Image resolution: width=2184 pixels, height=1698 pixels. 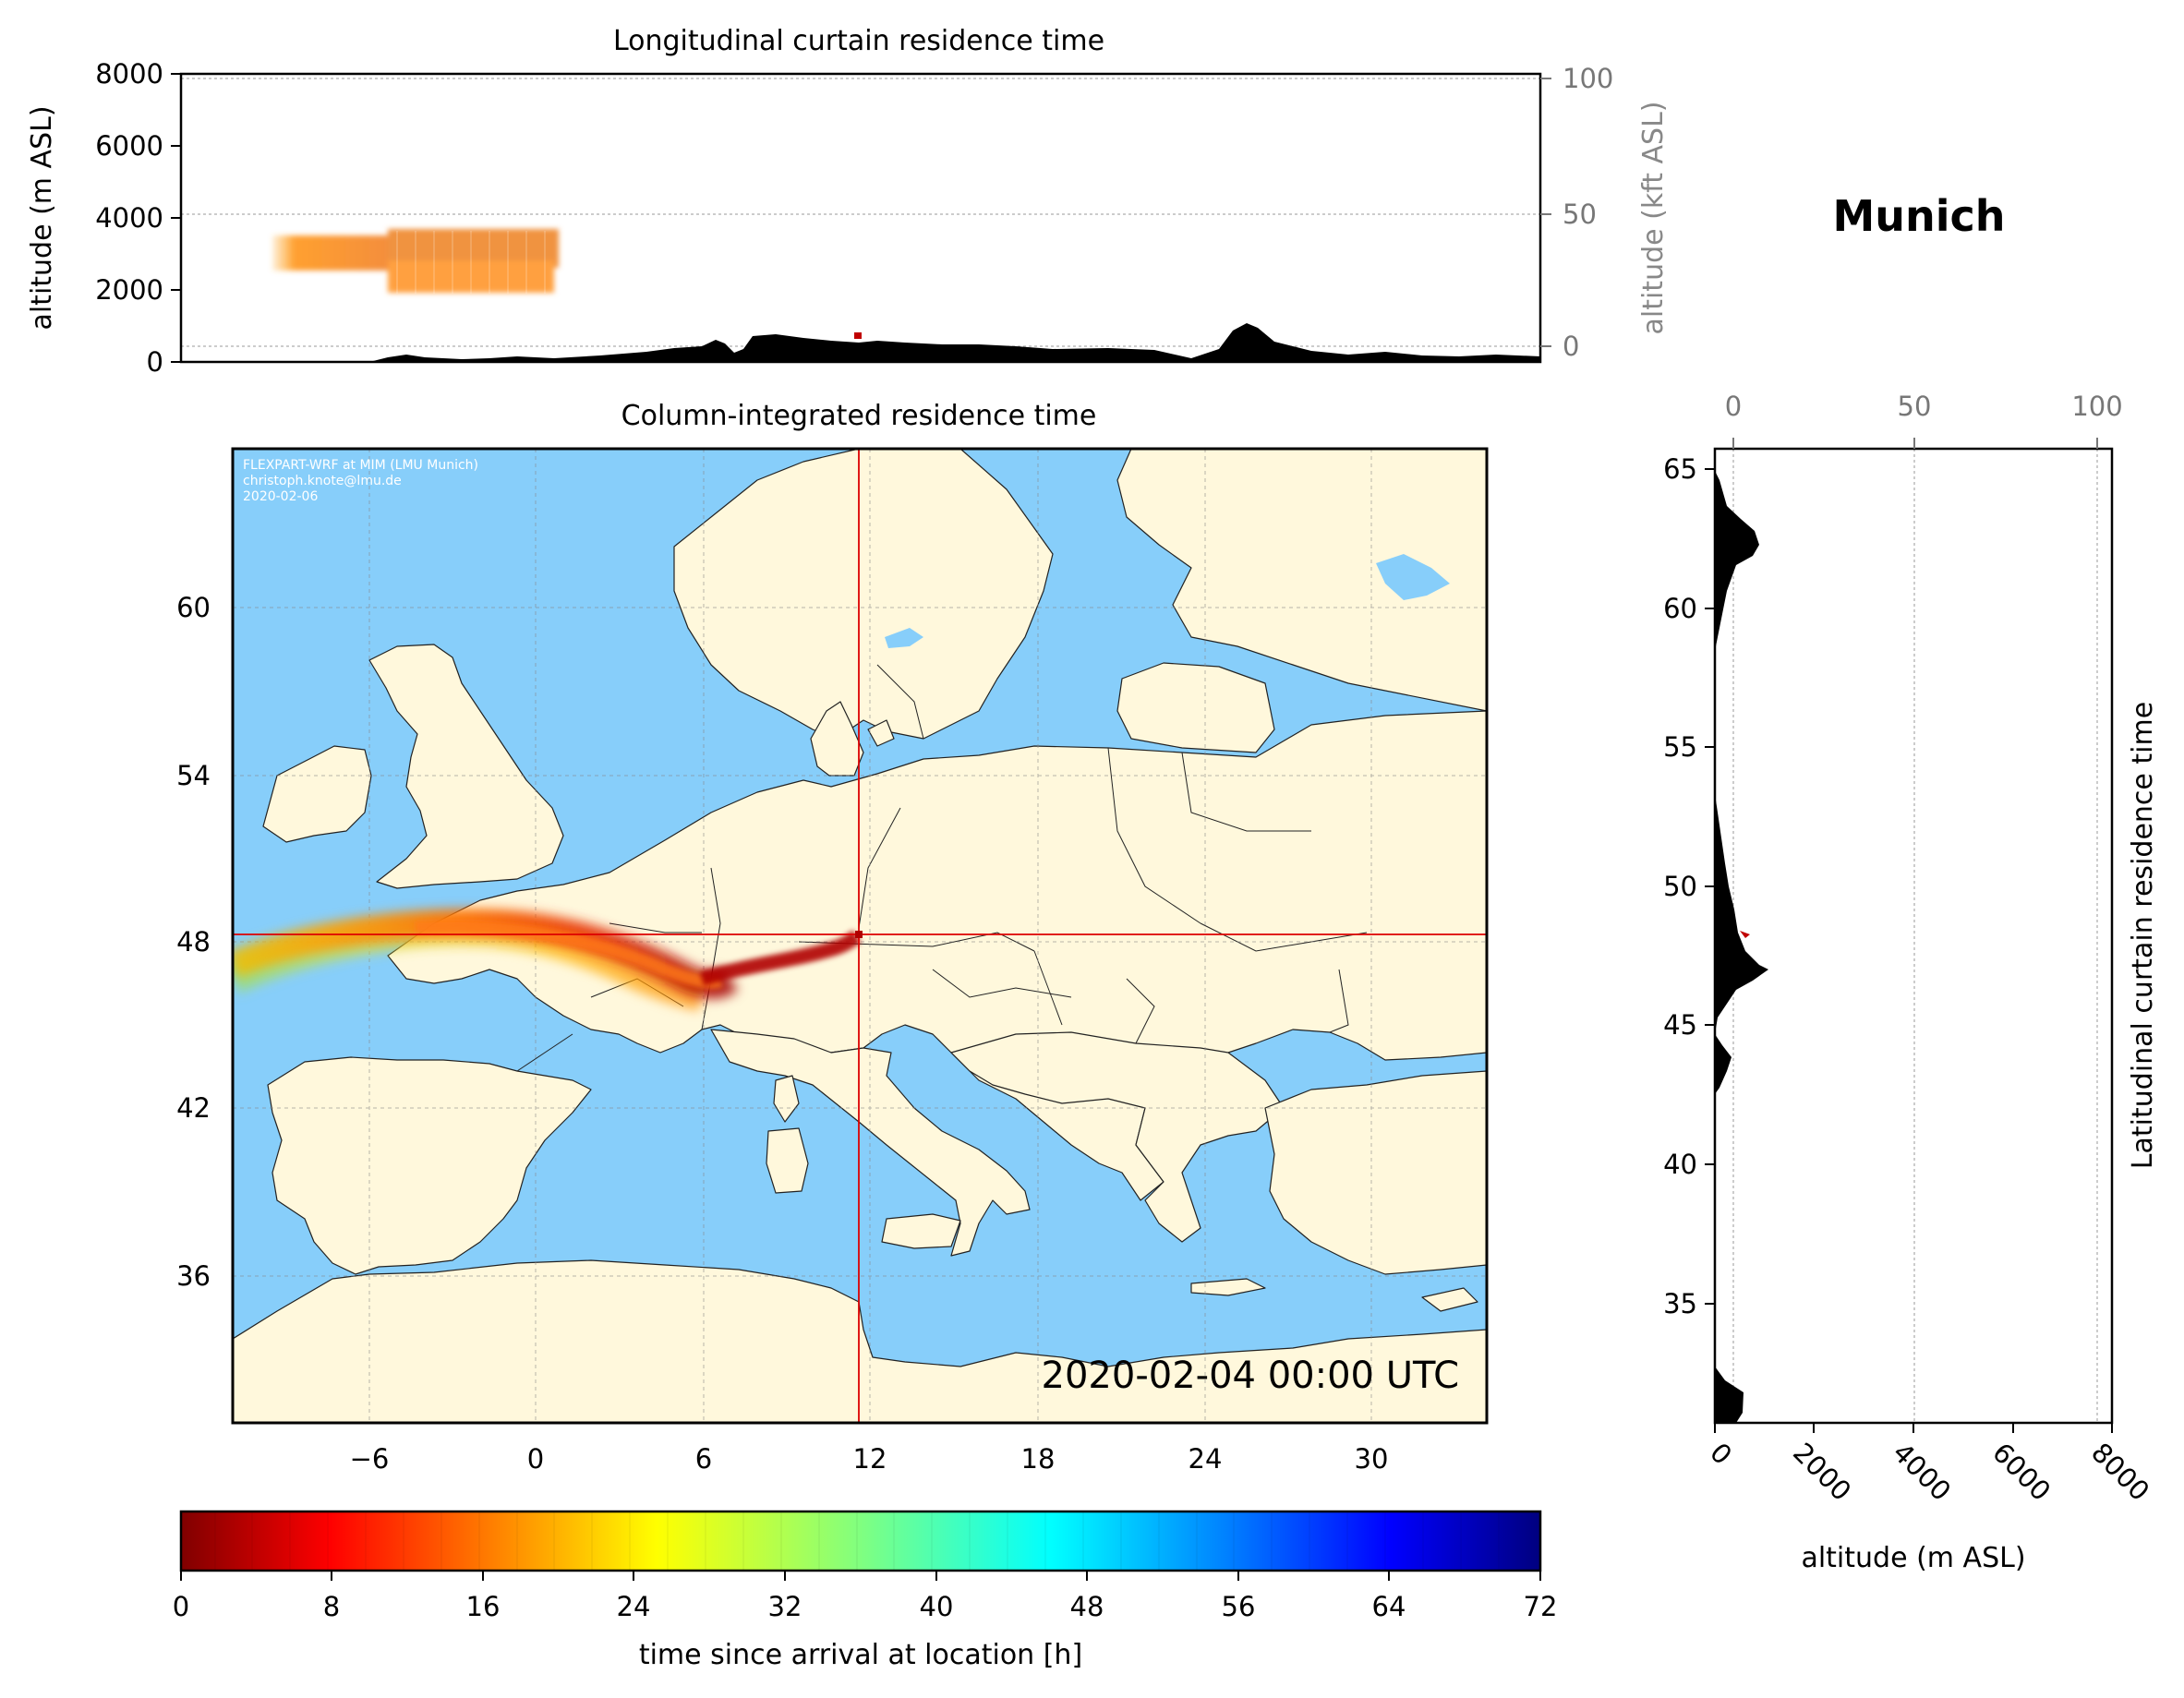 What do you see at coordinates (1721, 1454) in the screenshot?
I see `lat-curtain-xtick: 0` at bounding box center [1721, 1454].